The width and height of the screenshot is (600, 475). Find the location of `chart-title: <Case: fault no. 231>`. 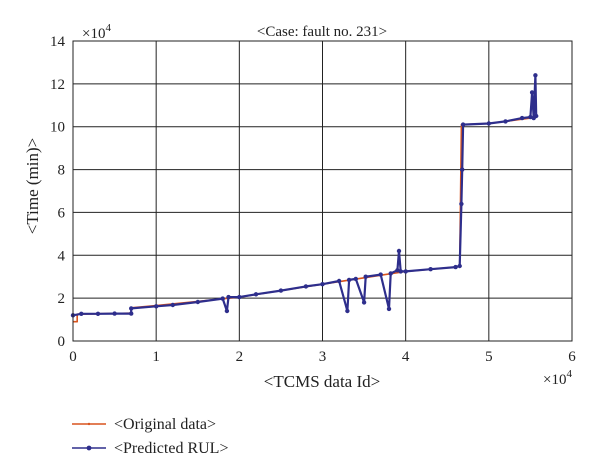

chart-title: <Case: fault no. 231> is located at coordinates (322, 32).